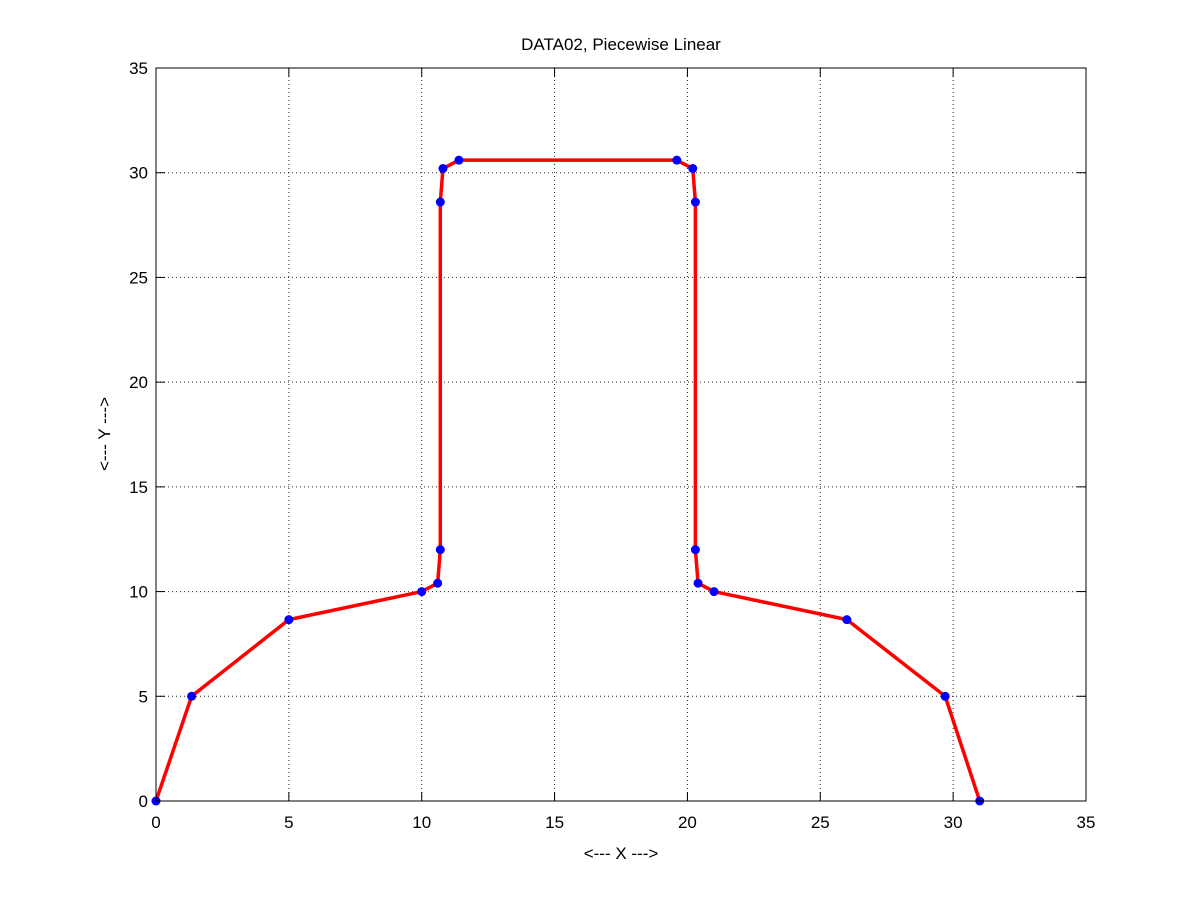 The width and height of the screenshot is (1200, 900). Describe the element at coordinates (1086, 822) in the screenshot. I see `x-tick-label: 35` at that location.